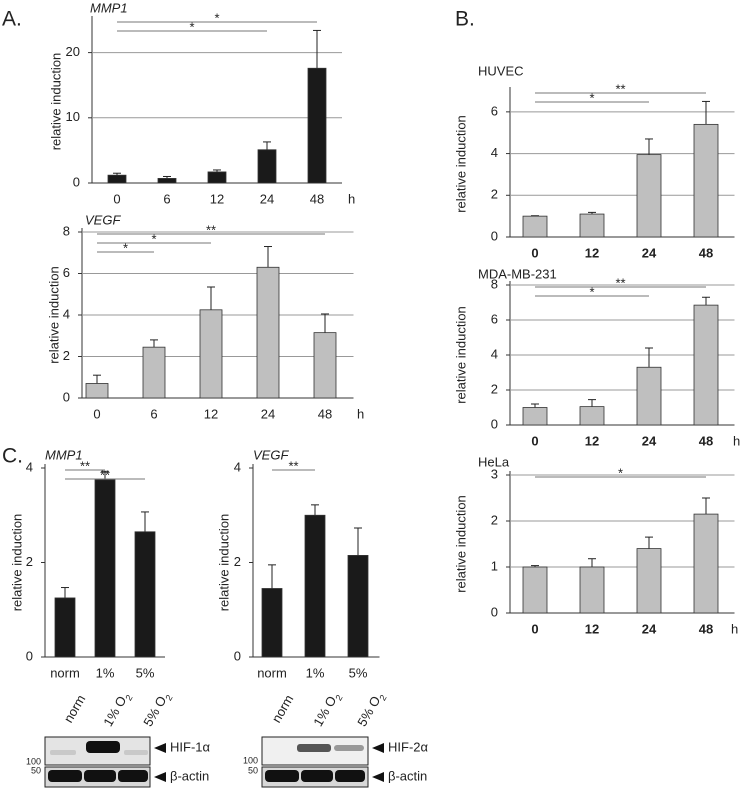 The image size is (745, 791). Describe the element at coordinates (118, 709) in the screenshot. I see `lane-label: 1% O2` at that location.